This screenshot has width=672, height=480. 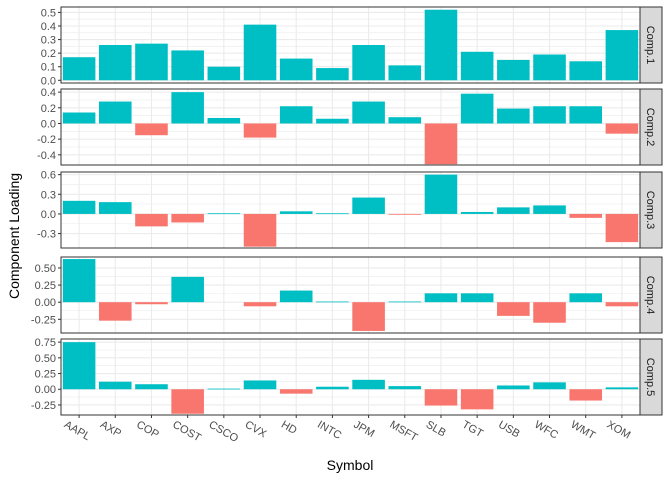 What do you see at coordinates (329, 430) in the screenshot?
I see `x-tick-label: INTC` at bounding box center [329, 430].